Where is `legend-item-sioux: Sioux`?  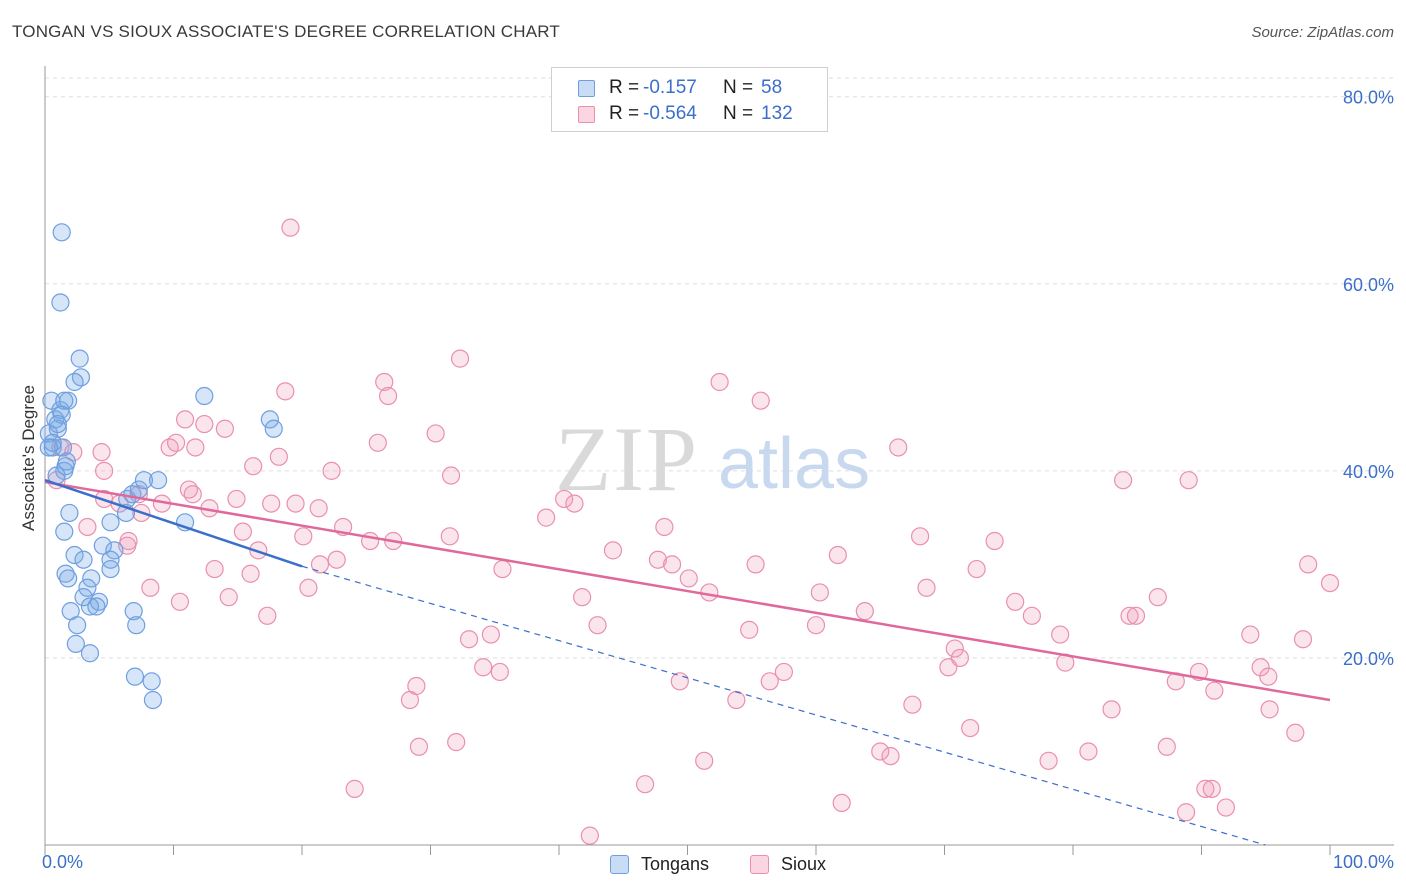 legend-item-sioux: Sioux is located at coordinates (788, 864).